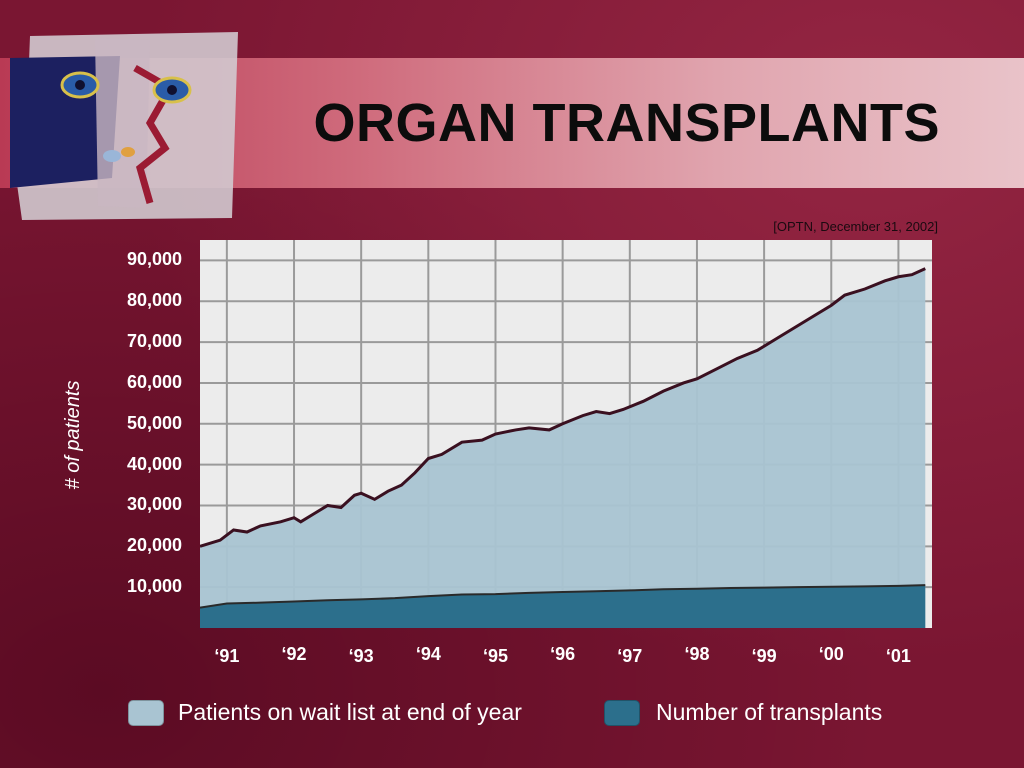 The width and height of the screenshot is (1024, 768). What do you see at coordinates (562, 596) in the screenshot?
I see `transplants-line` at bounding box center [562, 596].